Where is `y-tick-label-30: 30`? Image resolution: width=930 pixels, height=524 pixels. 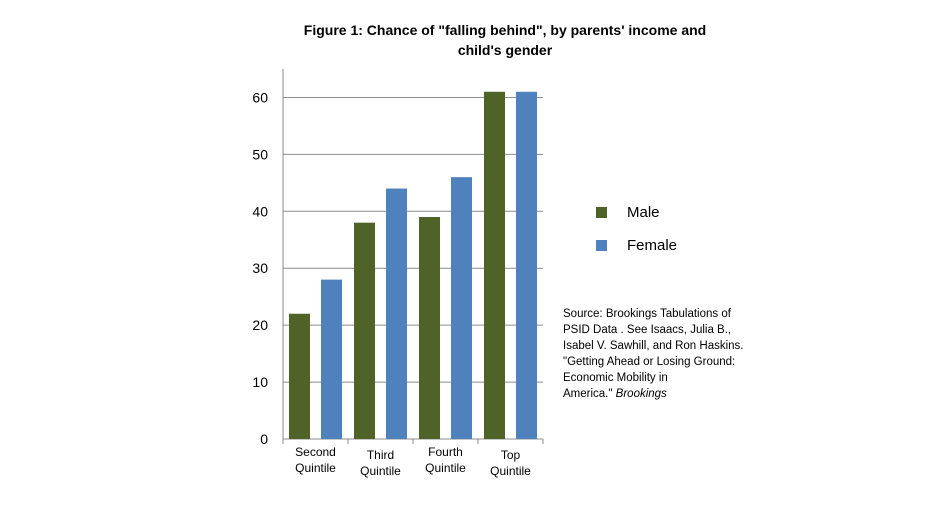
y-tick-label-30: 30 is located at coordinates (260, 268).